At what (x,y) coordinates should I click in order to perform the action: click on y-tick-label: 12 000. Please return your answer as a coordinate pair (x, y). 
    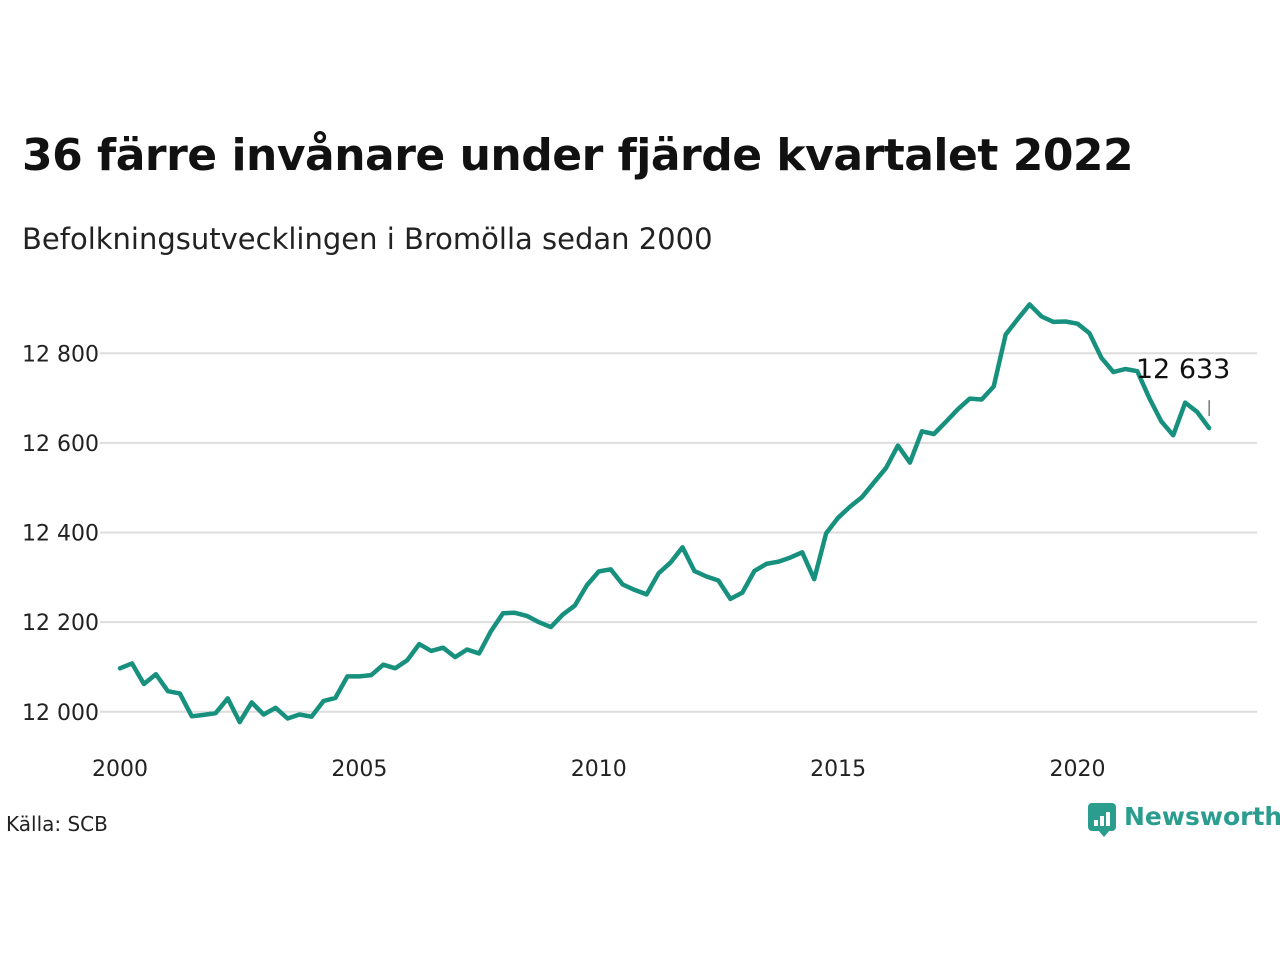
    Looking at the image, I should click on (60, 713).